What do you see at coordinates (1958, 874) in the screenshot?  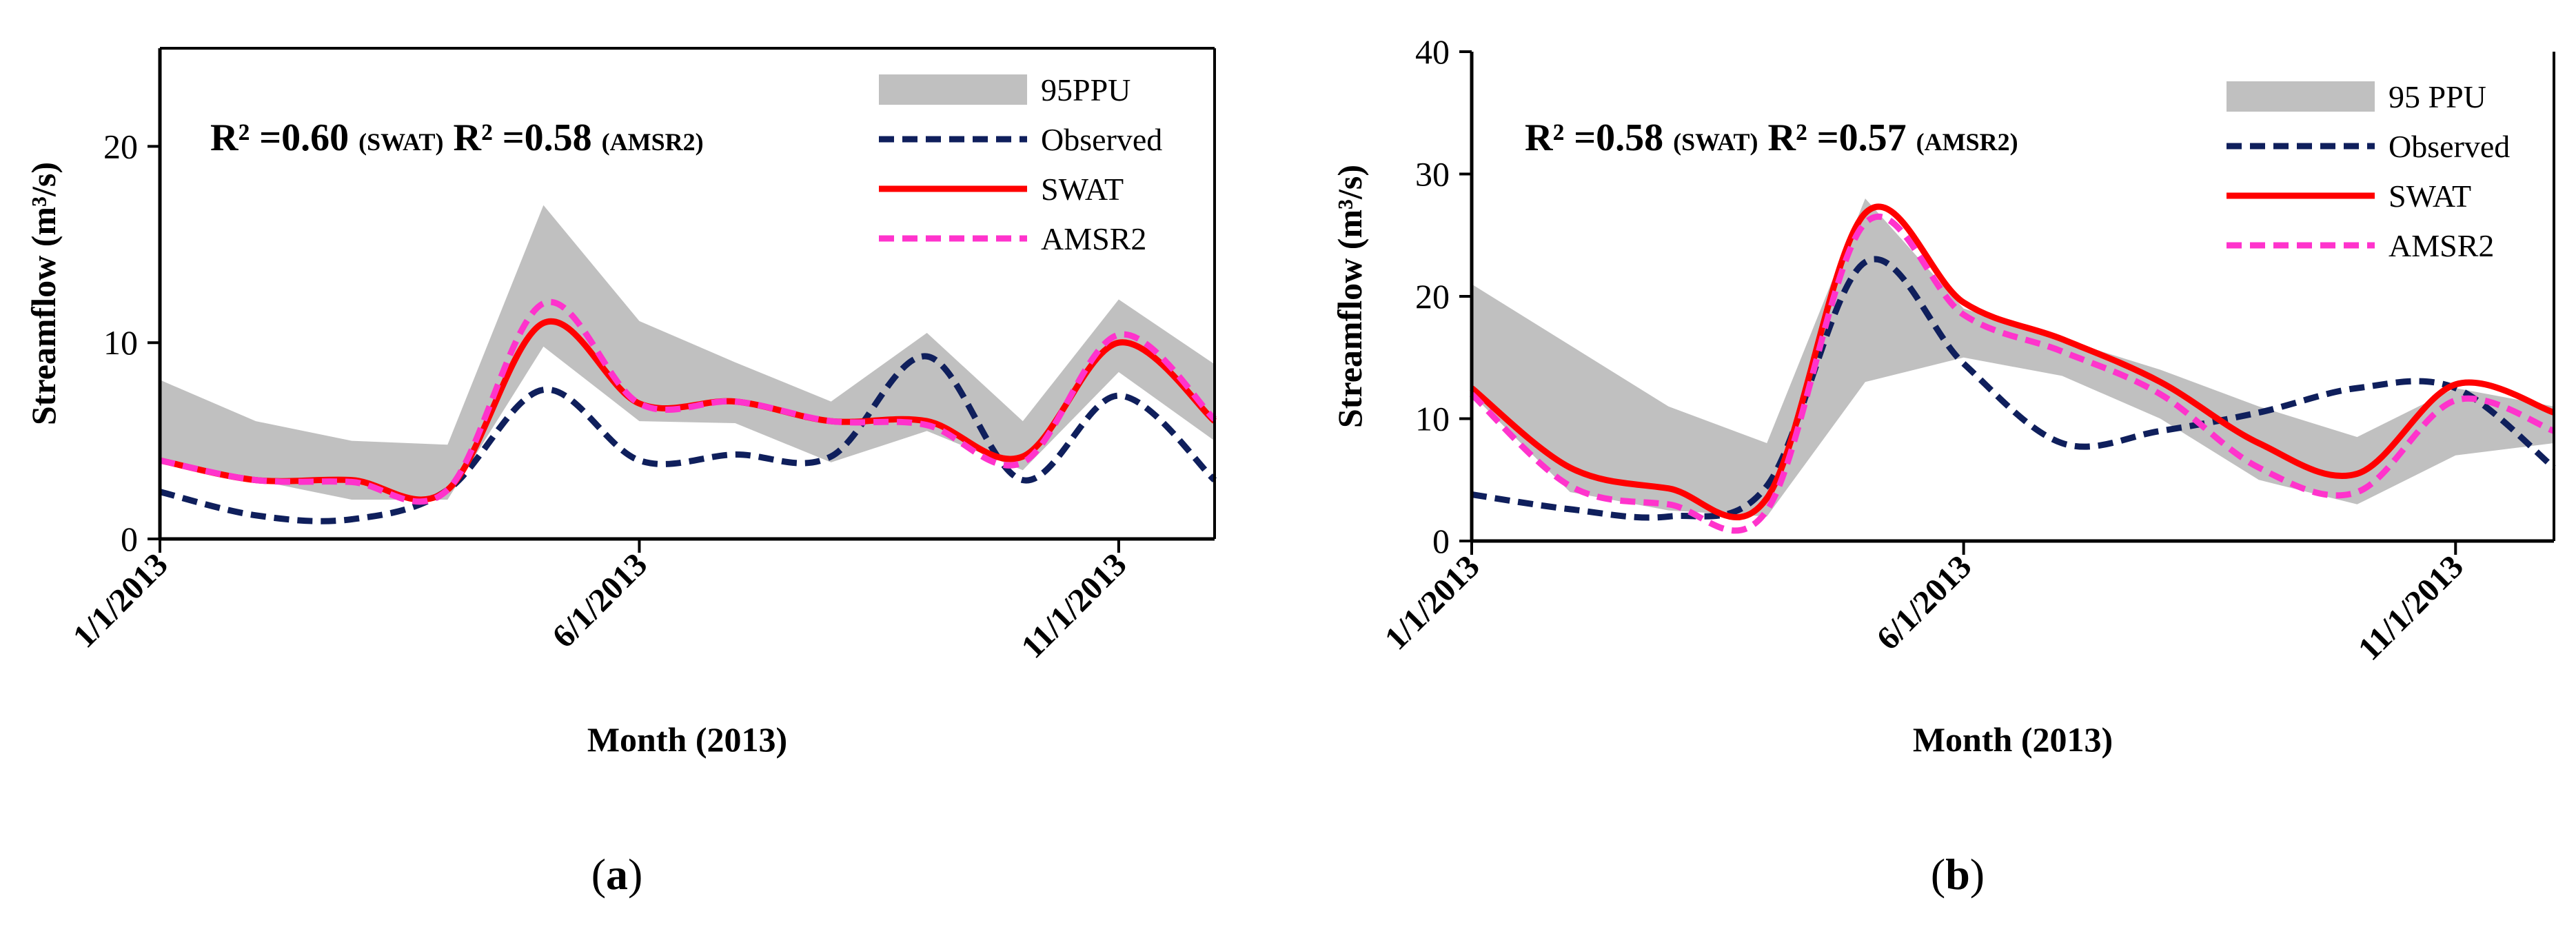 I see `panel-label: (b)` at bounding box center [1958, 874].